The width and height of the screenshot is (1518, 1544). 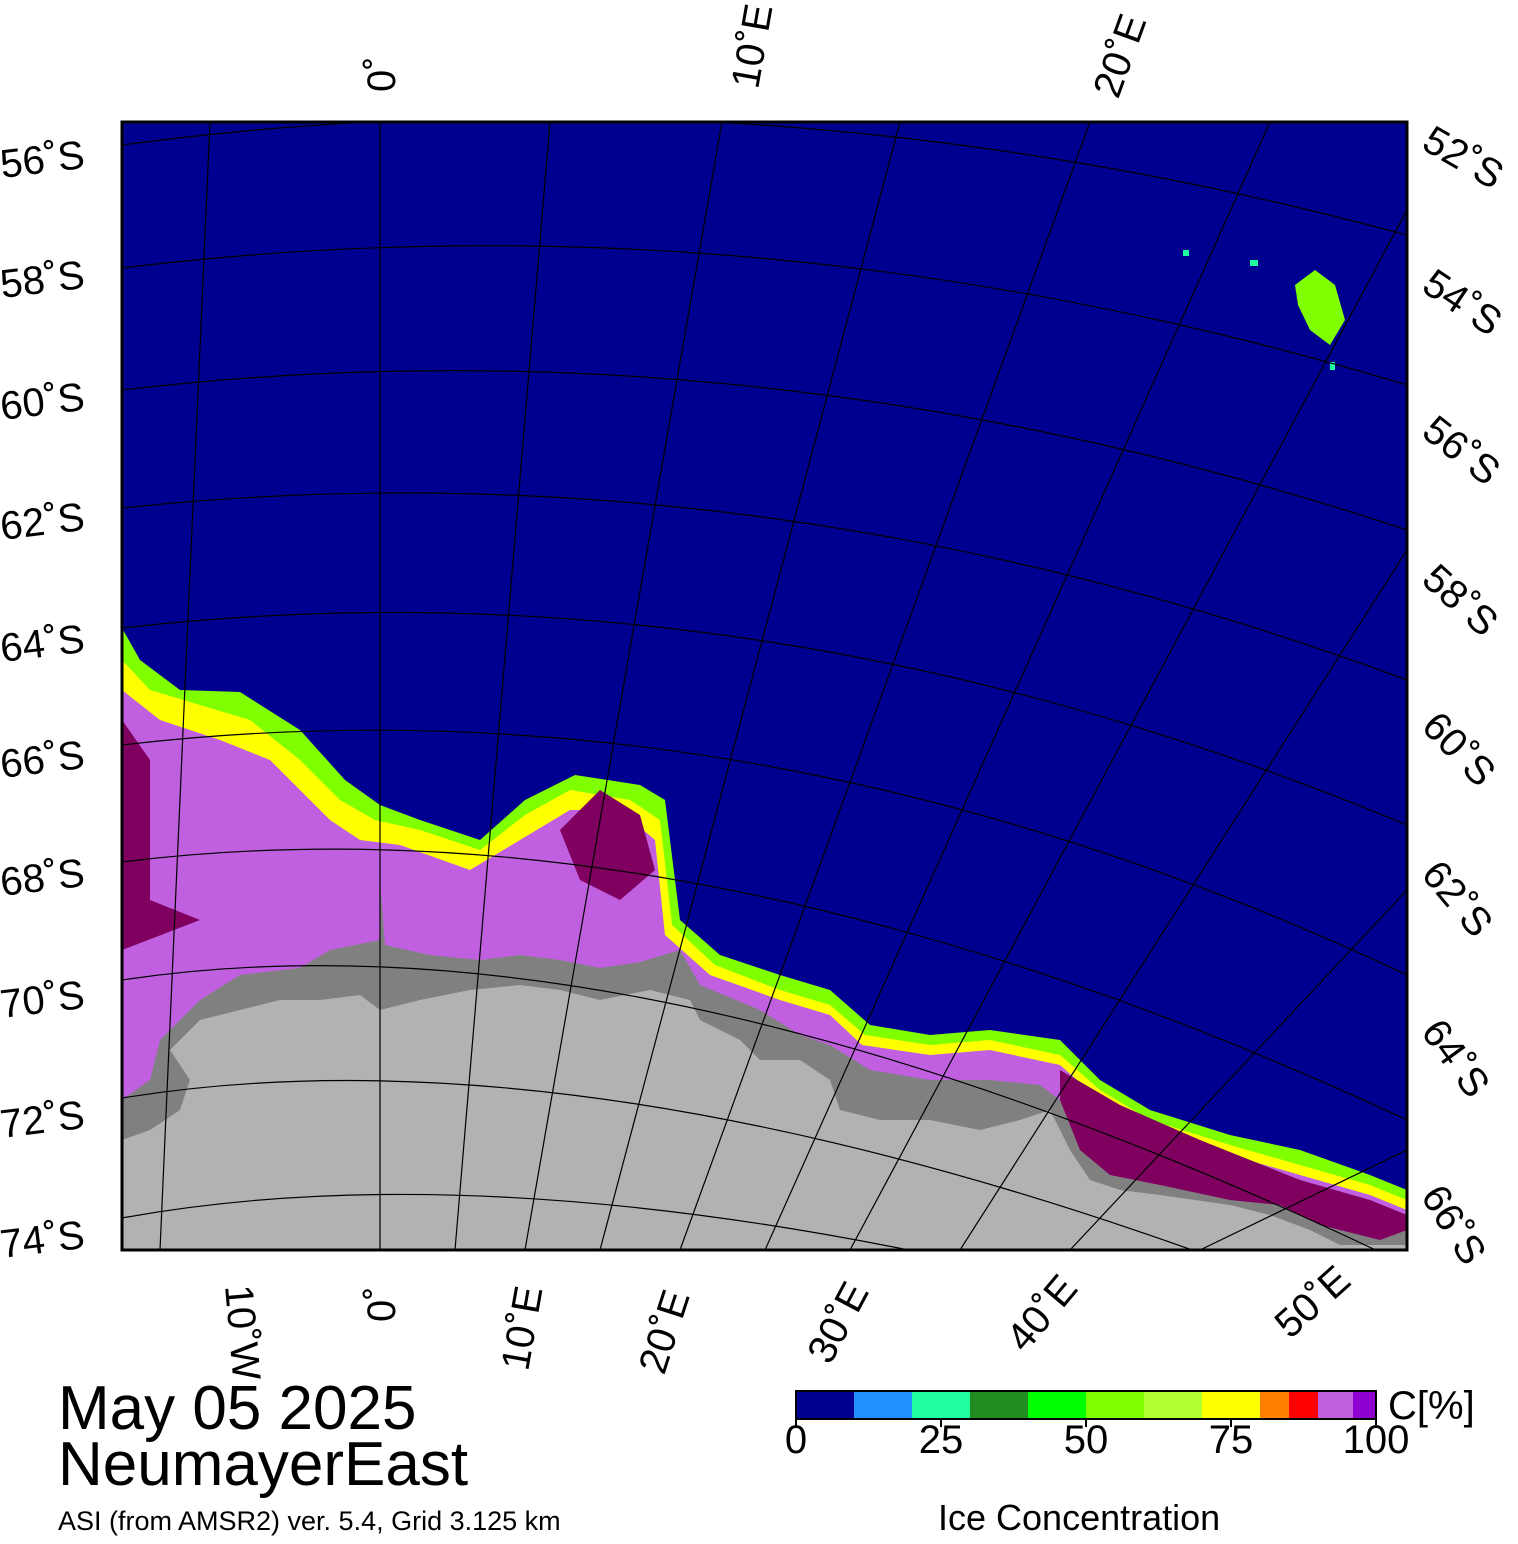 What do you see at coordinates (43, 1240) in the screenshot?
I see `left-label: 74˚S` at bounding box center [43, 1240].